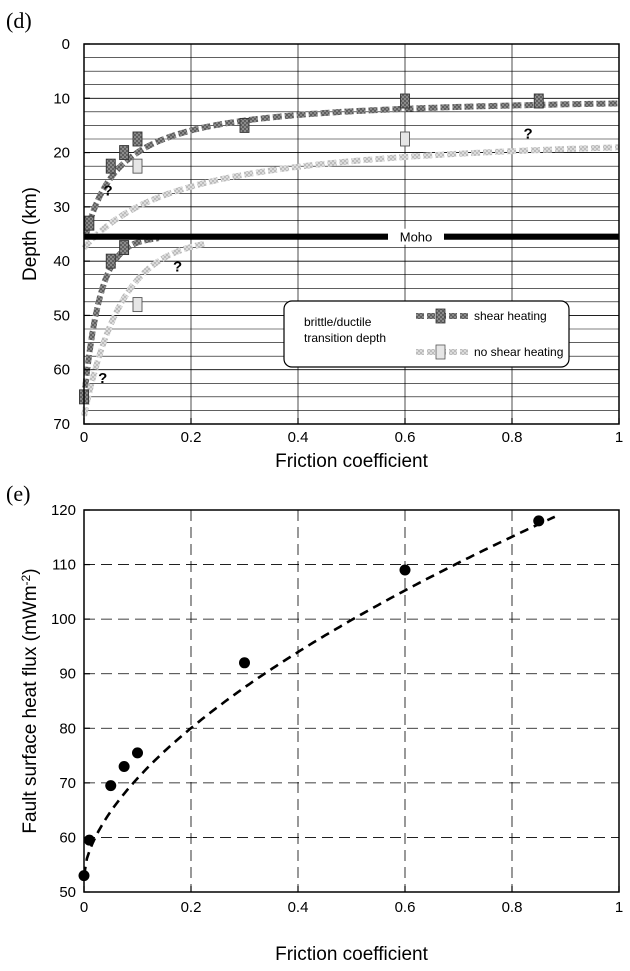  Describe the element at coordinates (67, 728) in the screenshot. I see `y-tick-label: 80` at that location.